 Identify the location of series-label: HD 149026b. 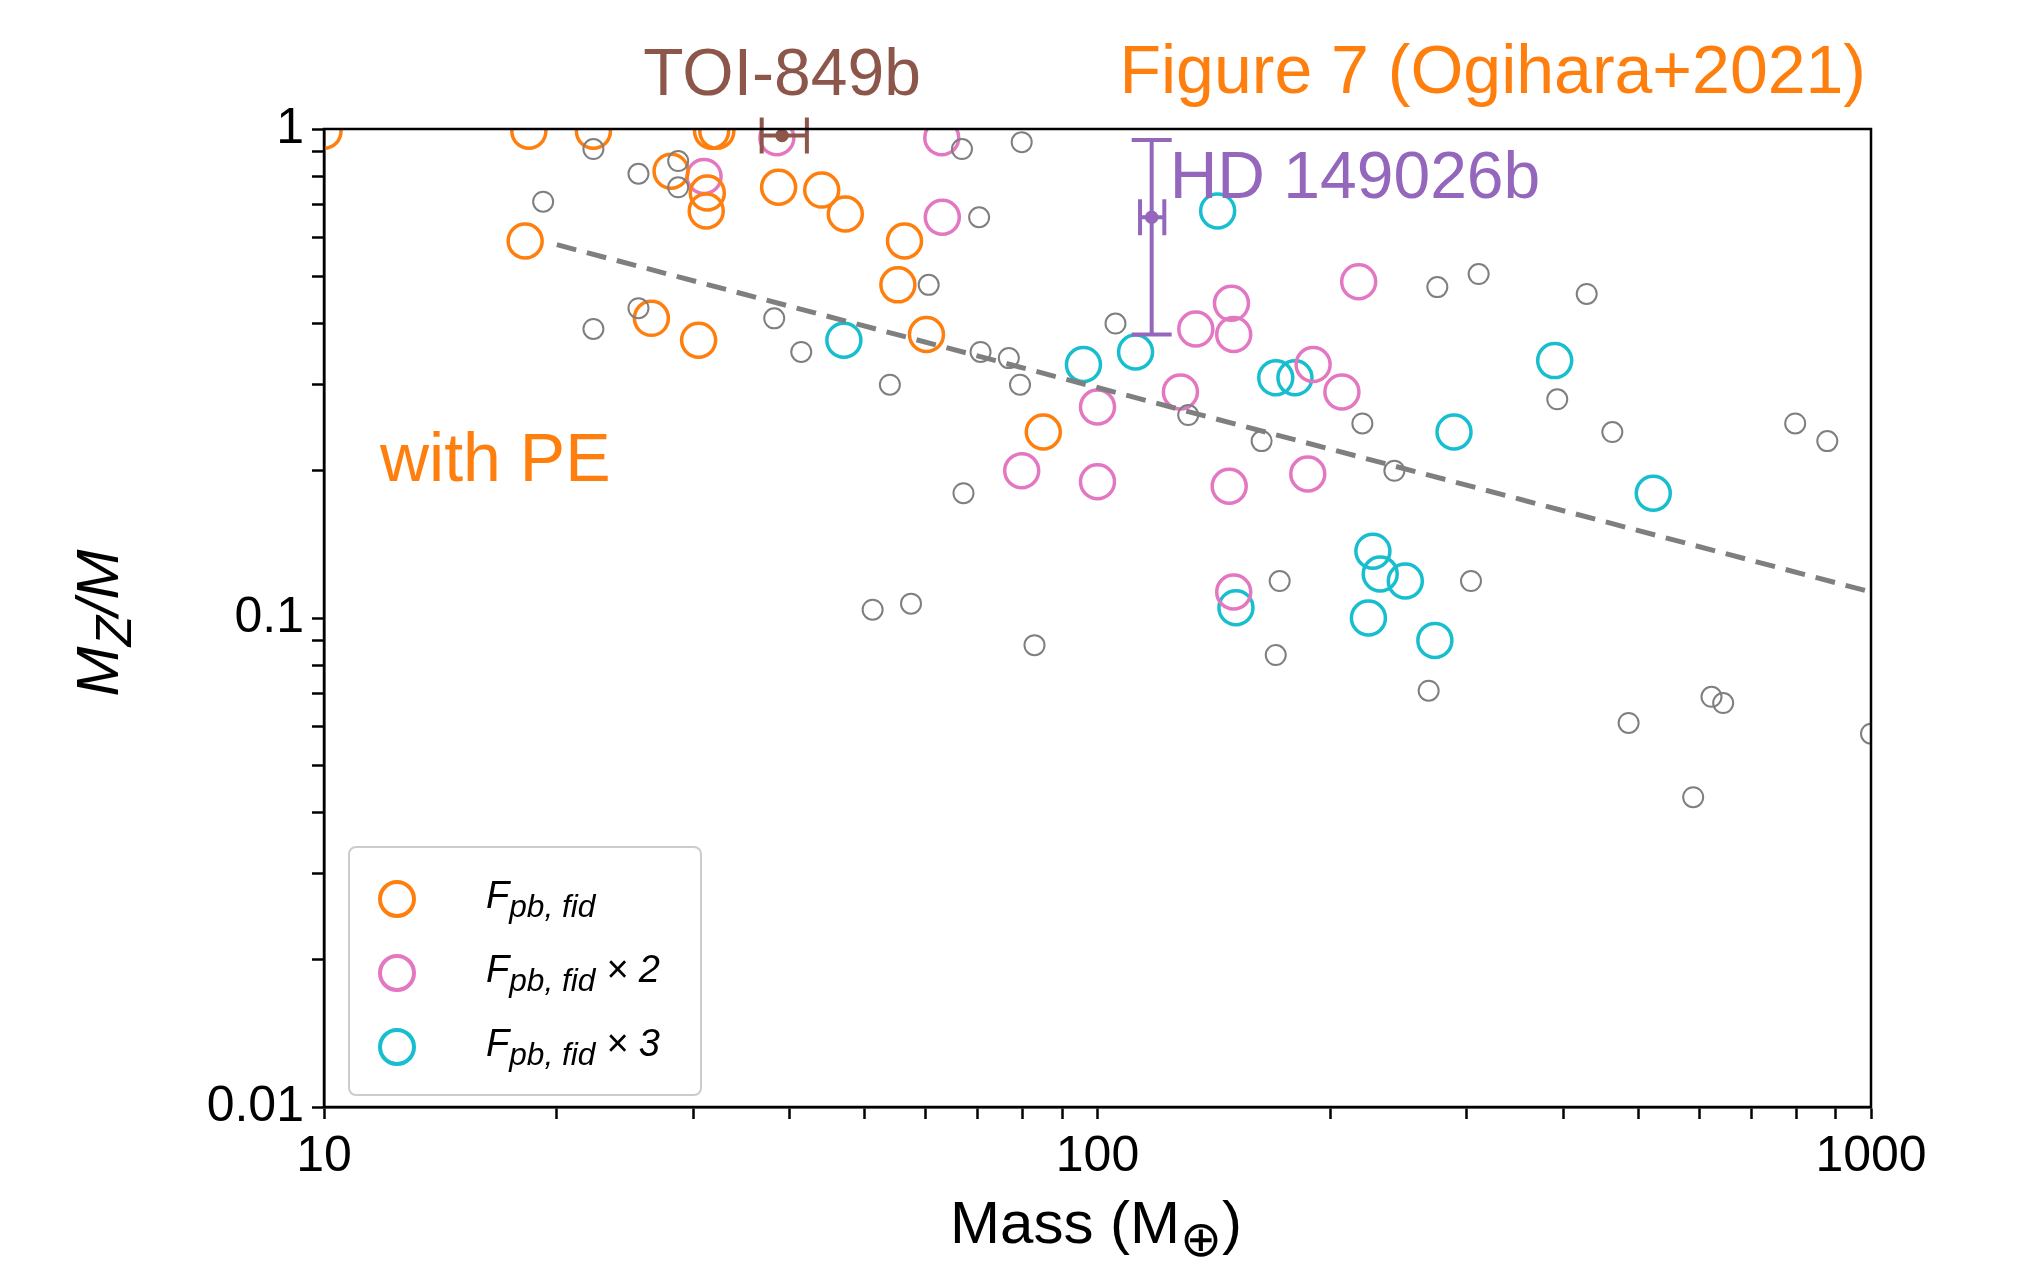
(1355, 174).